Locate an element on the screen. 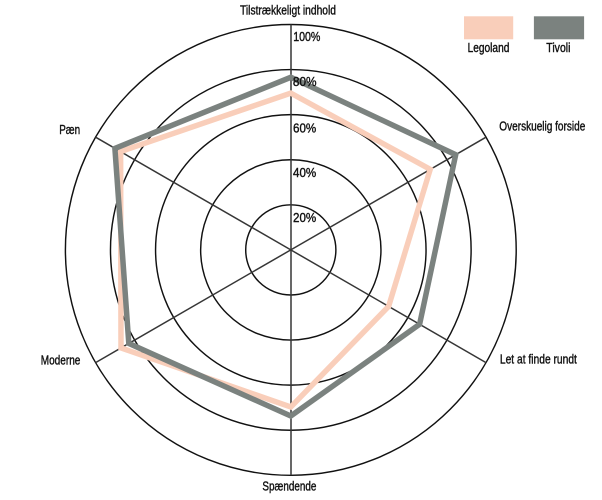 This screenshot has height=500, width=602. svg-text: Spændende is located at coordinates (289, 487).